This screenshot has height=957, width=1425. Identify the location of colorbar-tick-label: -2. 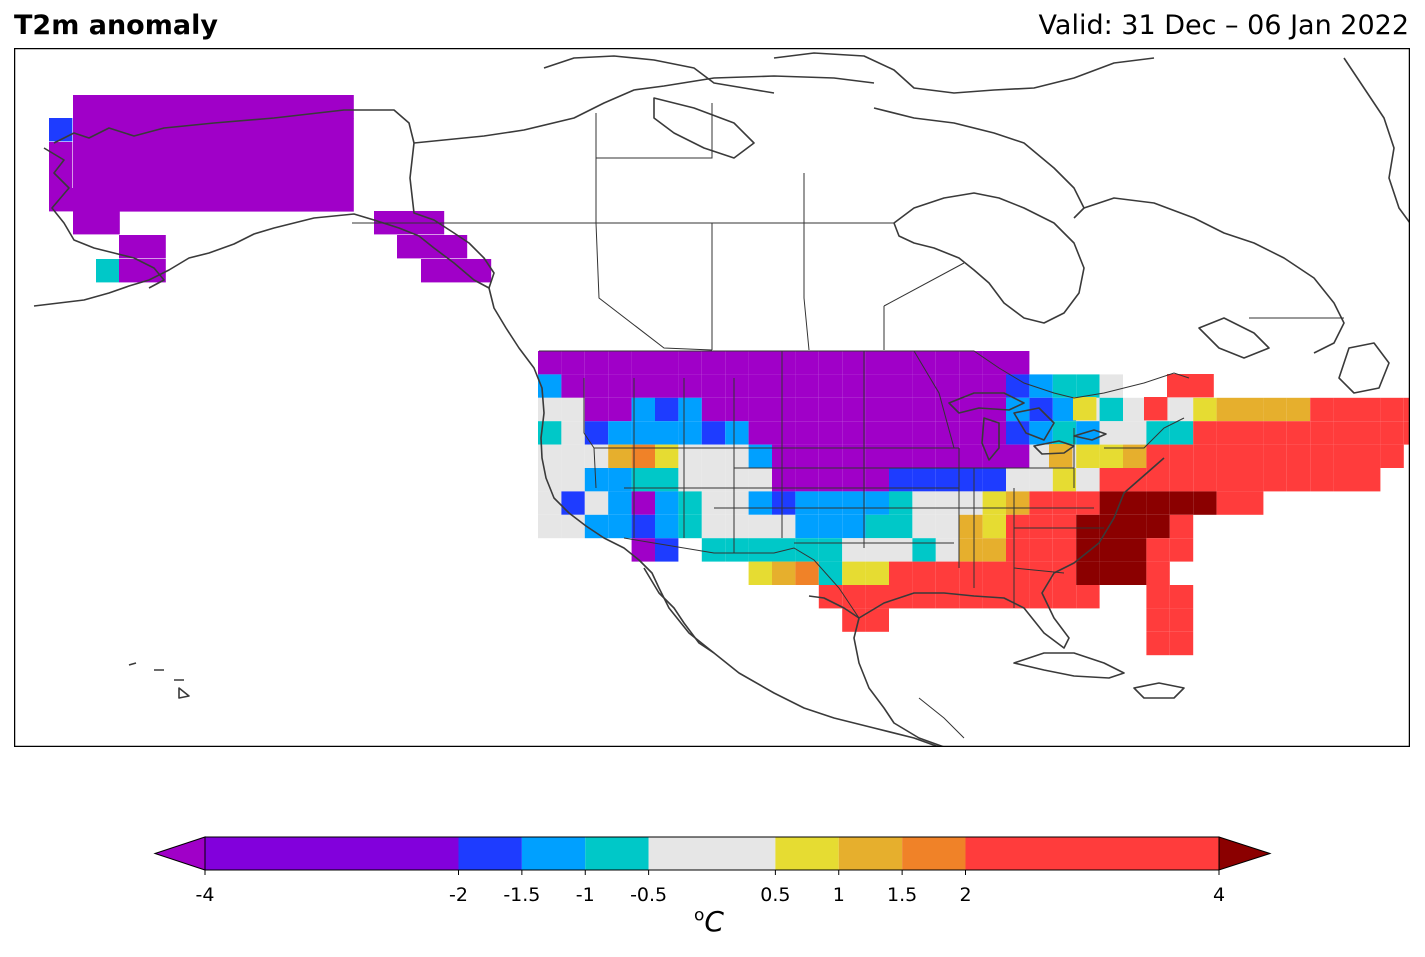
(458, 895).